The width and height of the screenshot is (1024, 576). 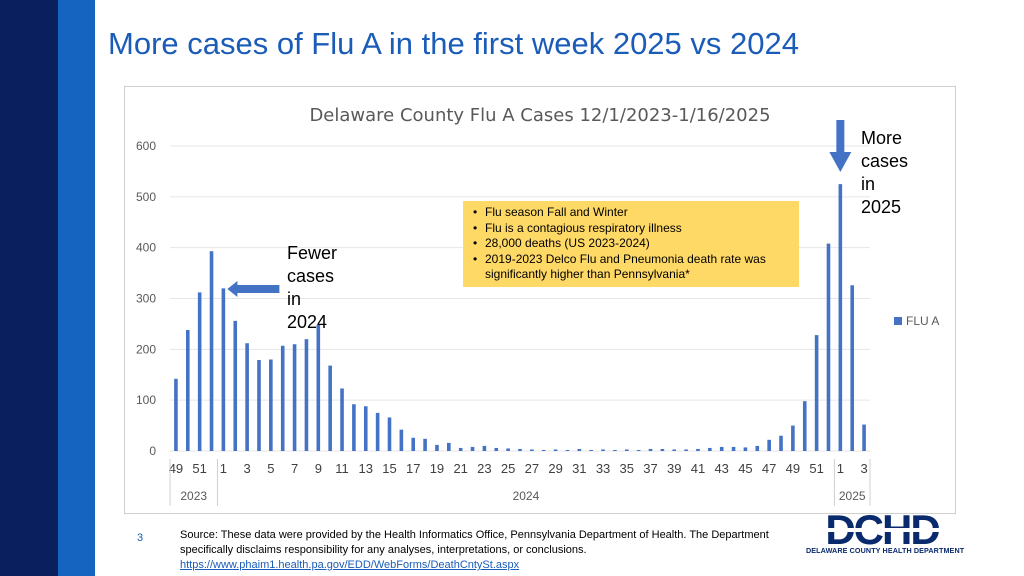 I want to click on y-tick-label: 600, so click(x=146, y=146).